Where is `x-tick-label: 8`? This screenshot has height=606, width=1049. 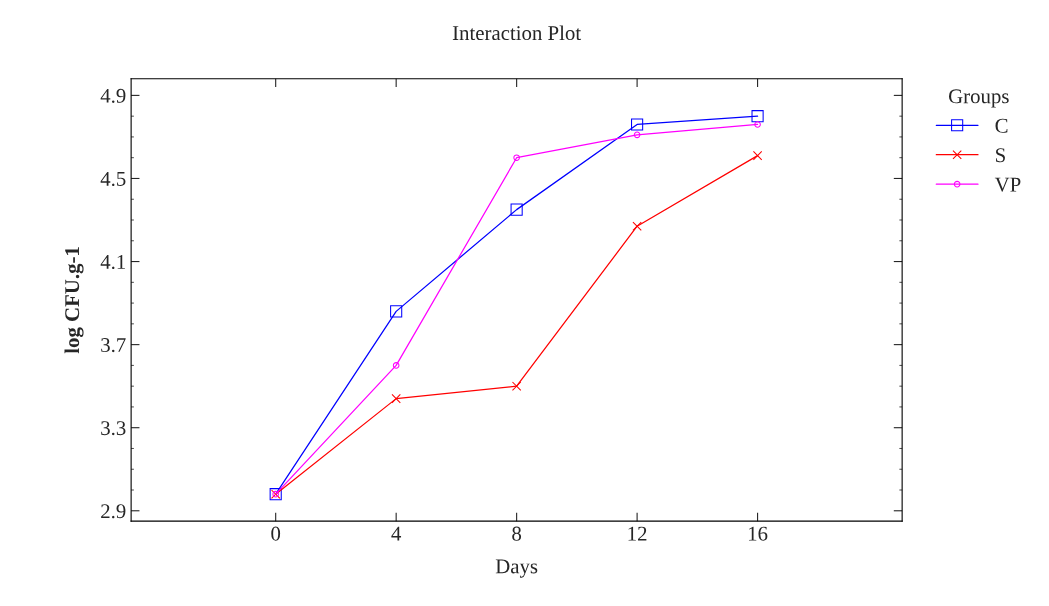 x-tick-label: 8 is located at coordinates (517, 533).